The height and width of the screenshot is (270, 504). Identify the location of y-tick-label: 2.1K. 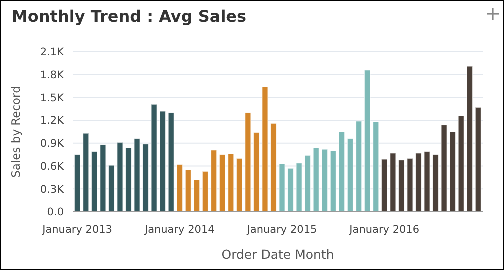
(53, 52).